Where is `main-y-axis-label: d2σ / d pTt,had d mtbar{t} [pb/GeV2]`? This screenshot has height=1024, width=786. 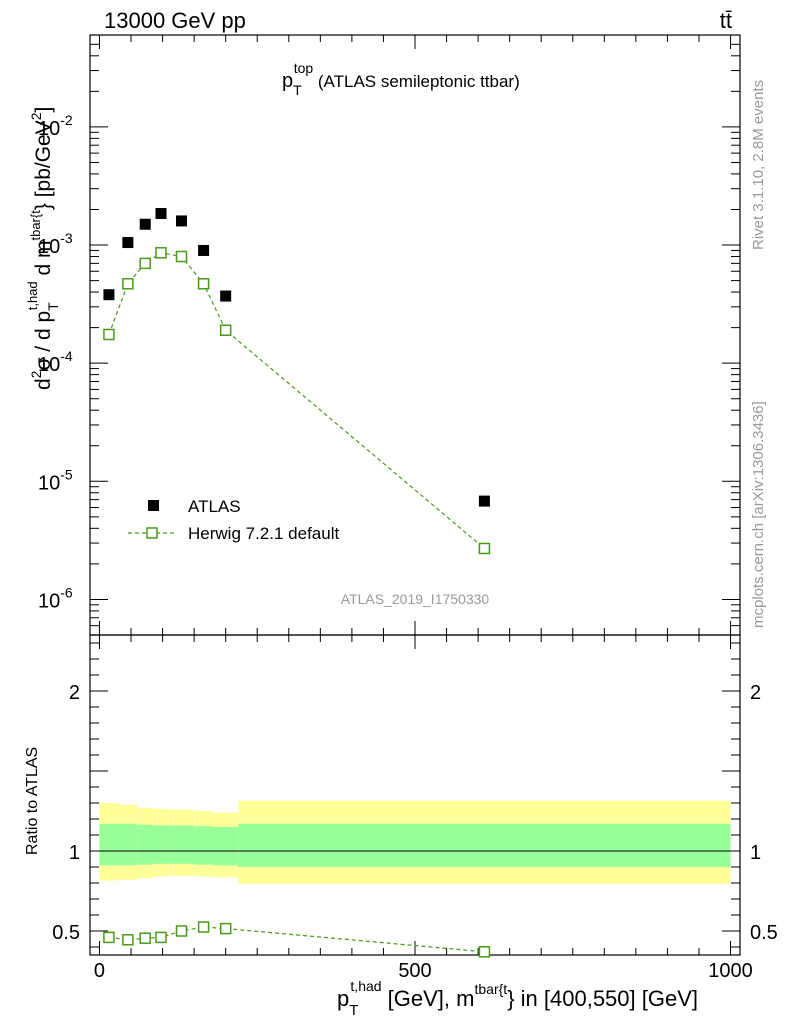 main-y-axis-label: d2σ / d pTt,had d mtbar{t} [pb/GeV2] is located at coordinates (43, 248).